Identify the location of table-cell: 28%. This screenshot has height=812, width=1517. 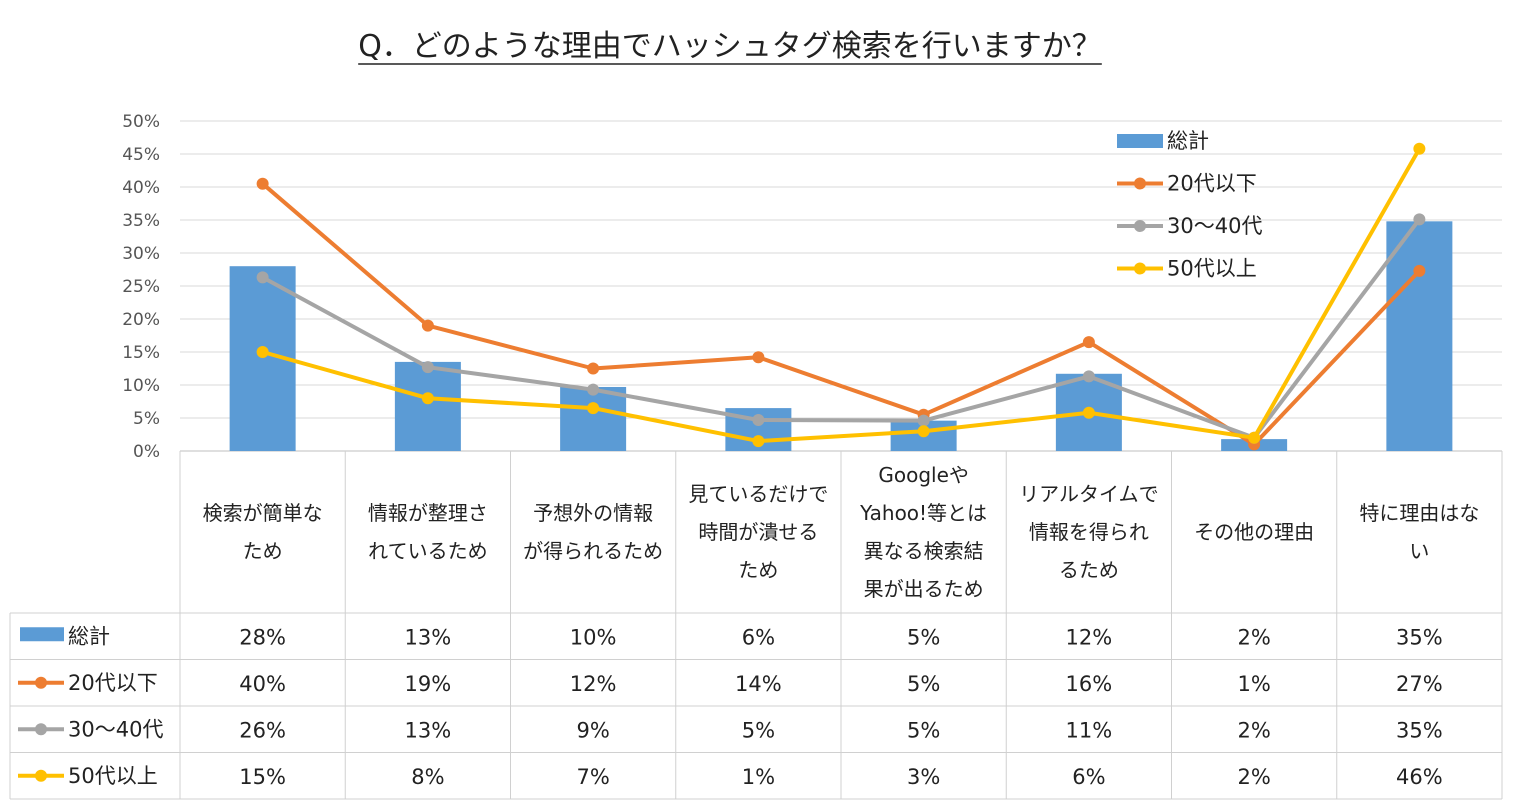
(262, 637).